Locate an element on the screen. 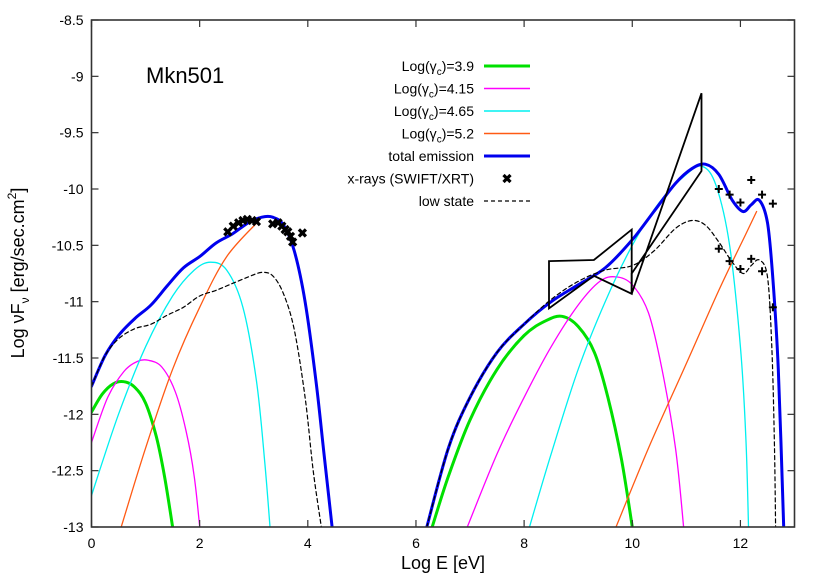  y-axis-title-close: ] is located at coordinates (18, 190).